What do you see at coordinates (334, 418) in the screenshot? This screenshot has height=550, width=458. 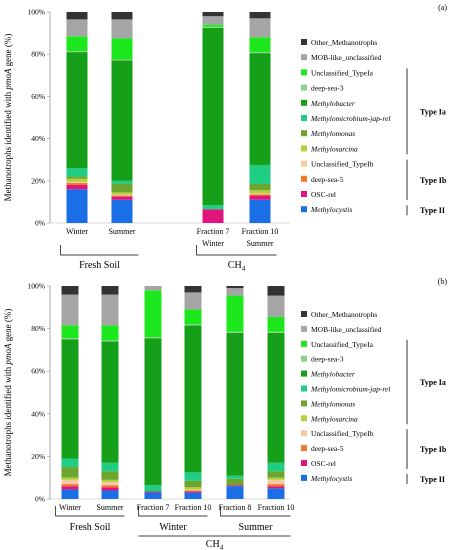 I see `legend-label: Methylosarcina` at bounding box center [334, 418].